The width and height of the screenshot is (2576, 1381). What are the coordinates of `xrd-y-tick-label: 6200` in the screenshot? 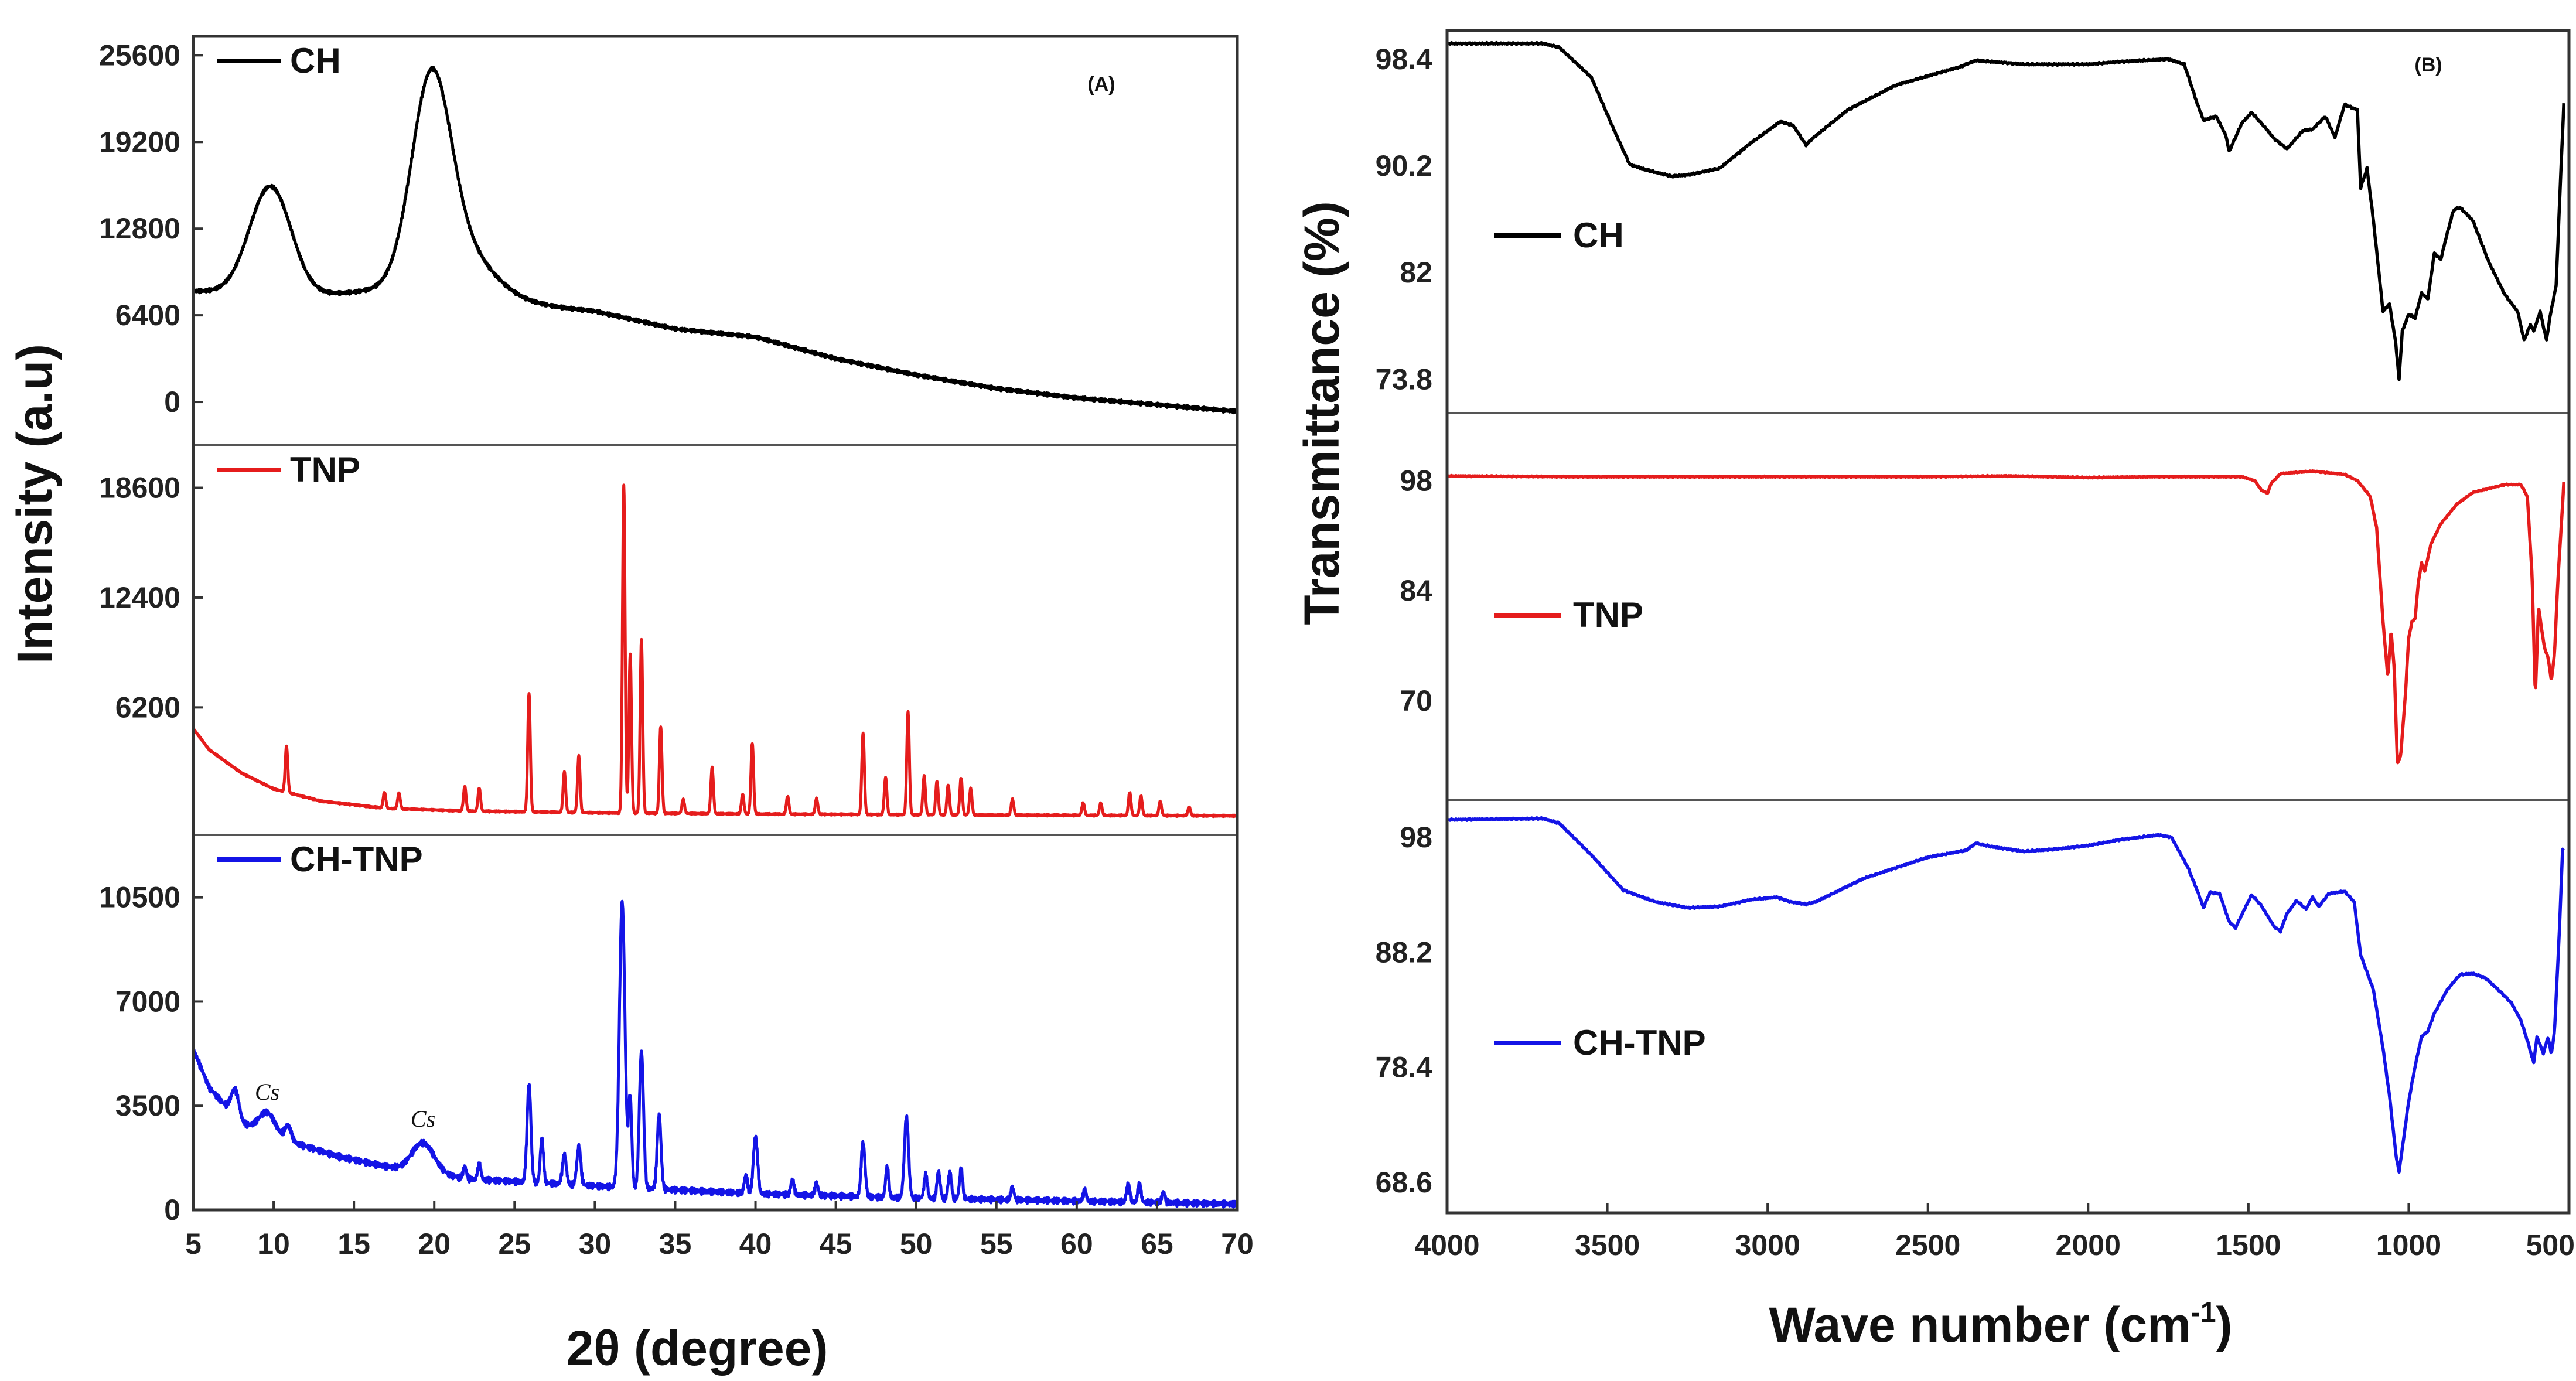 It's located at (147, 707).